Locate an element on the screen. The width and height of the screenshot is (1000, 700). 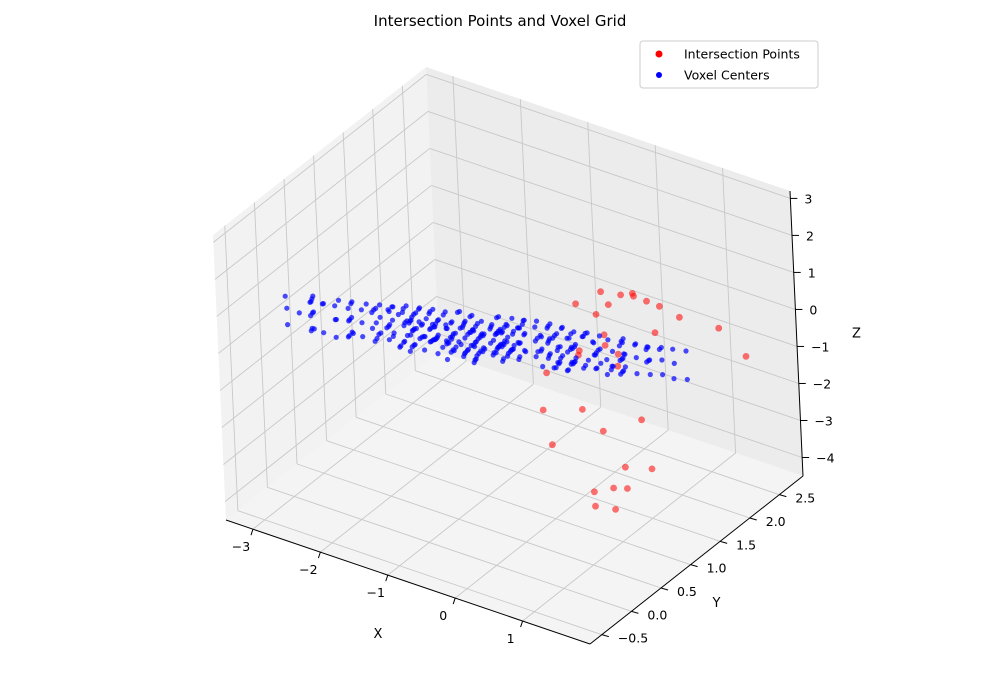
legend-label-voxel: Voxel Centers is located at coordinates (727, 75).